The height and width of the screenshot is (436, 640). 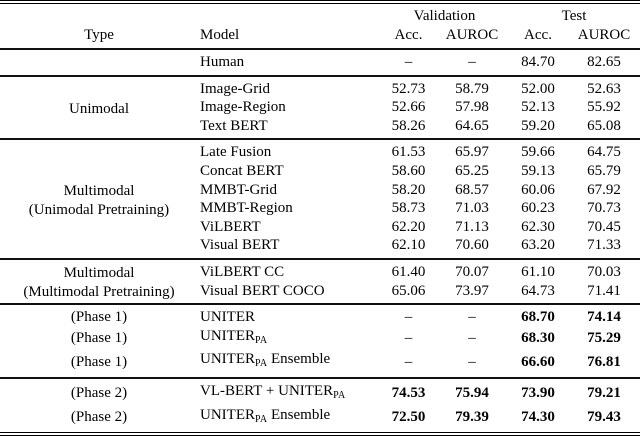 What do you see at coordinates (604, 62) in the screenshot?
I see `test-auroc-cell: 82.65` at bounding box center [604, 62].